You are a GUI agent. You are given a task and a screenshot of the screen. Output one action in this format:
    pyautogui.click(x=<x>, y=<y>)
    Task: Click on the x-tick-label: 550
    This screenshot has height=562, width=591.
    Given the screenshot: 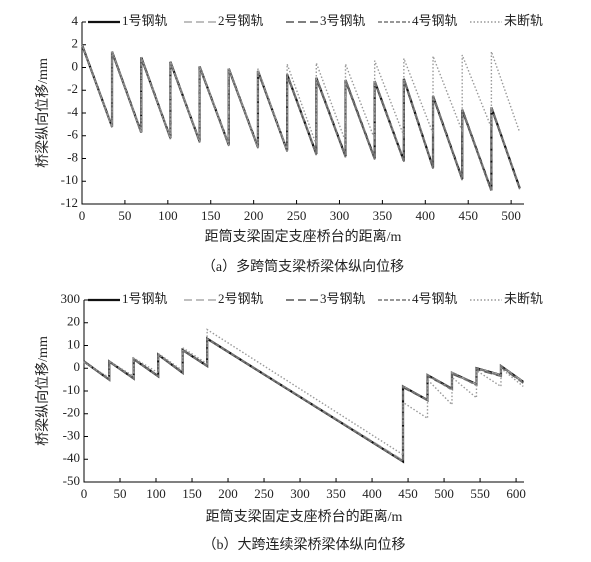 What is the action you would take?
    pyautogui.click(x=480, y=493)
    